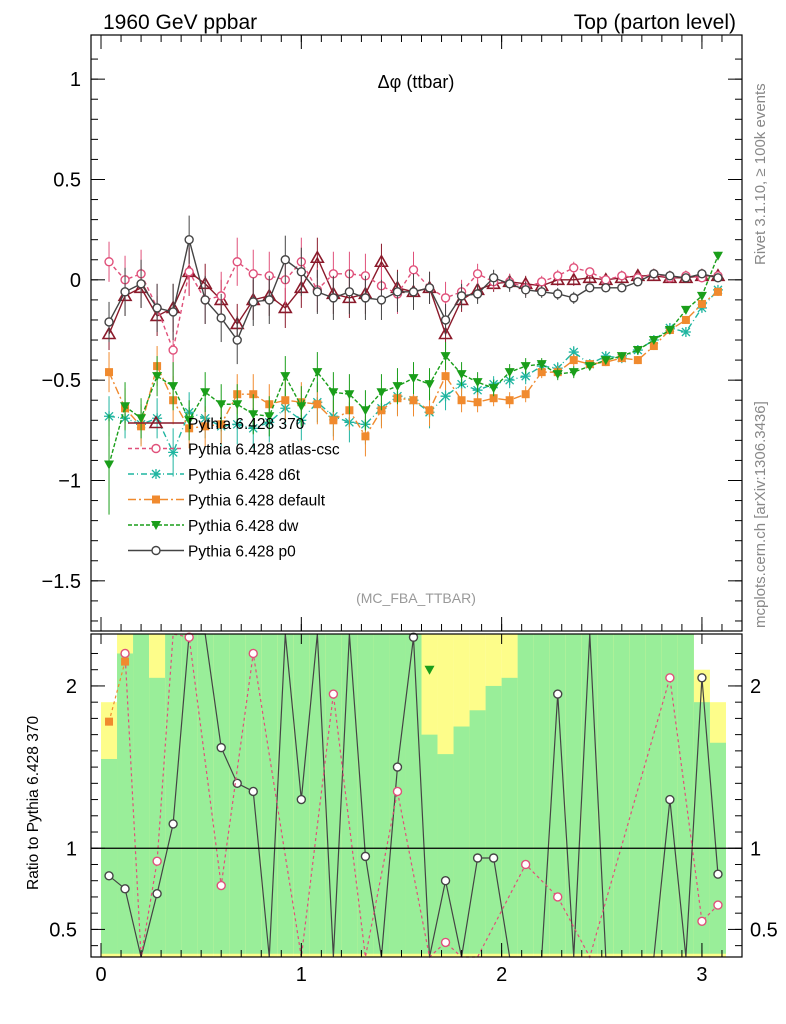 This screenshot has height=1024, width=786. What do you see at coordinates (755, 849) in the screenshot?
I see `ratio-y-tick-label-right: 1` at bounding box center [755, 849].